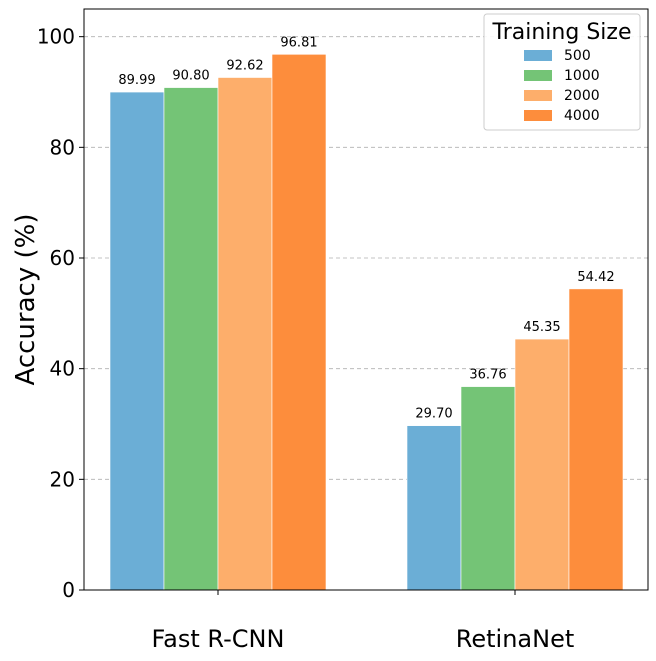 This screenshot has height=661, width=656. I want to click on legend-title: Training Size, so click(562, 32).